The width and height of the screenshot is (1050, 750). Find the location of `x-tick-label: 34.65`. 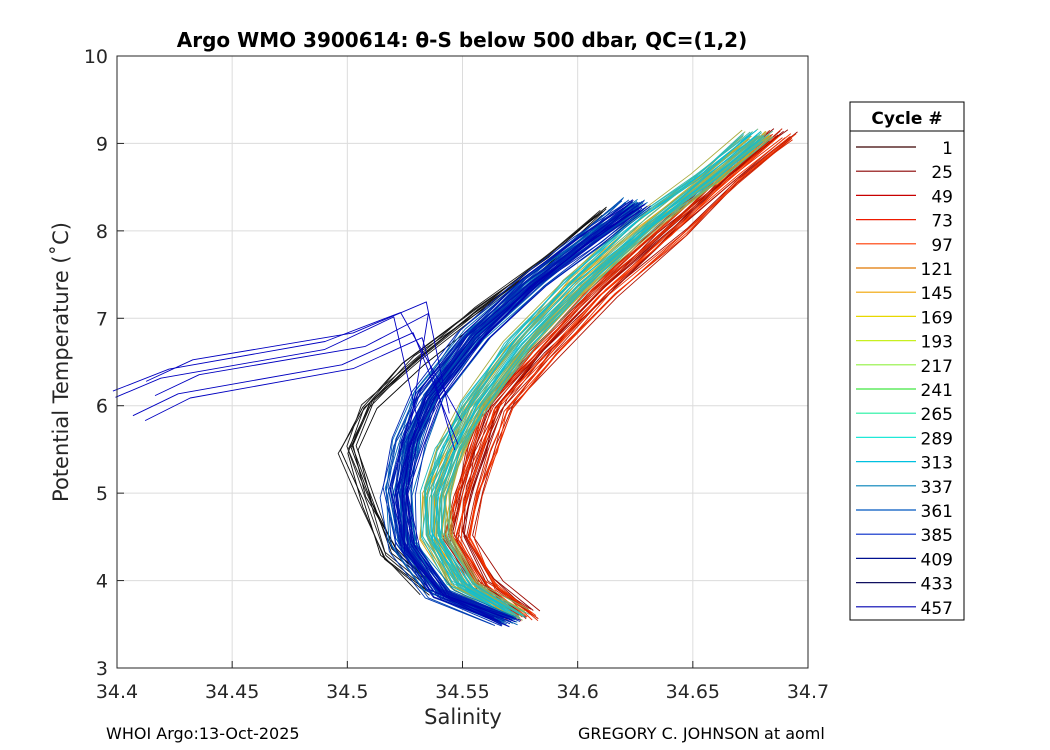

x-tick-label: 34.65 is located at coordinates (693, 692).